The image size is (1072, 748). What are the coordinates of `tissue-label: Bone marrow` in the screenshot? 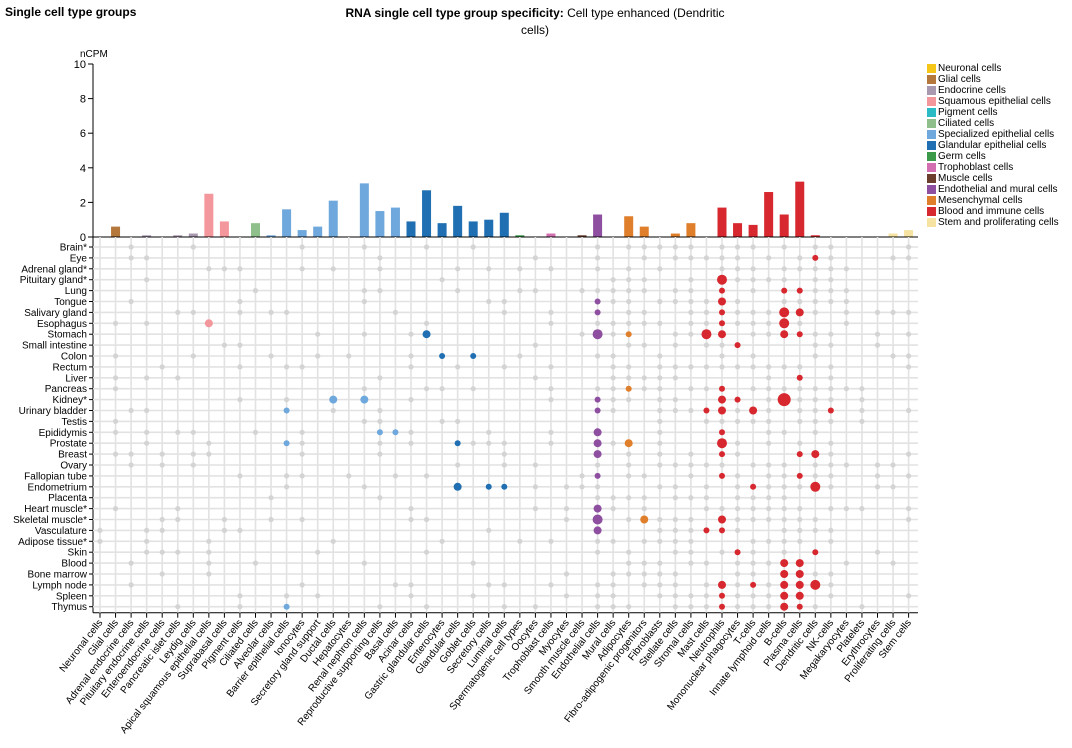 It's located at (58, 575).